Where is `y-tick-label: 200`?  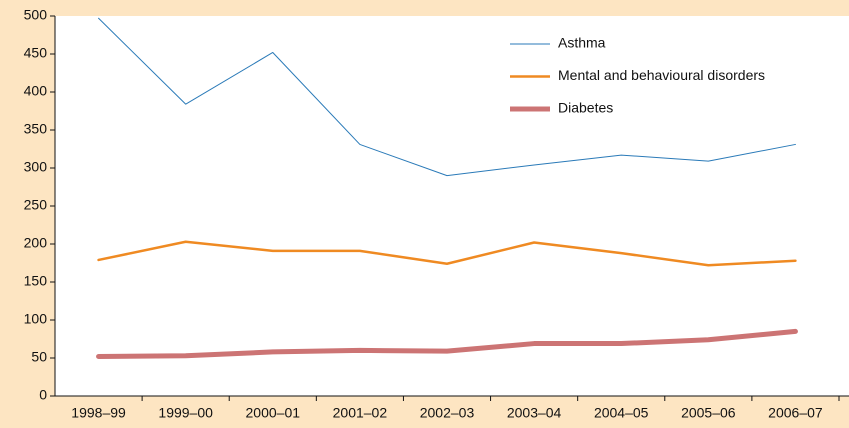 y-tick-label: 200 is located at coordinates (36, 243).